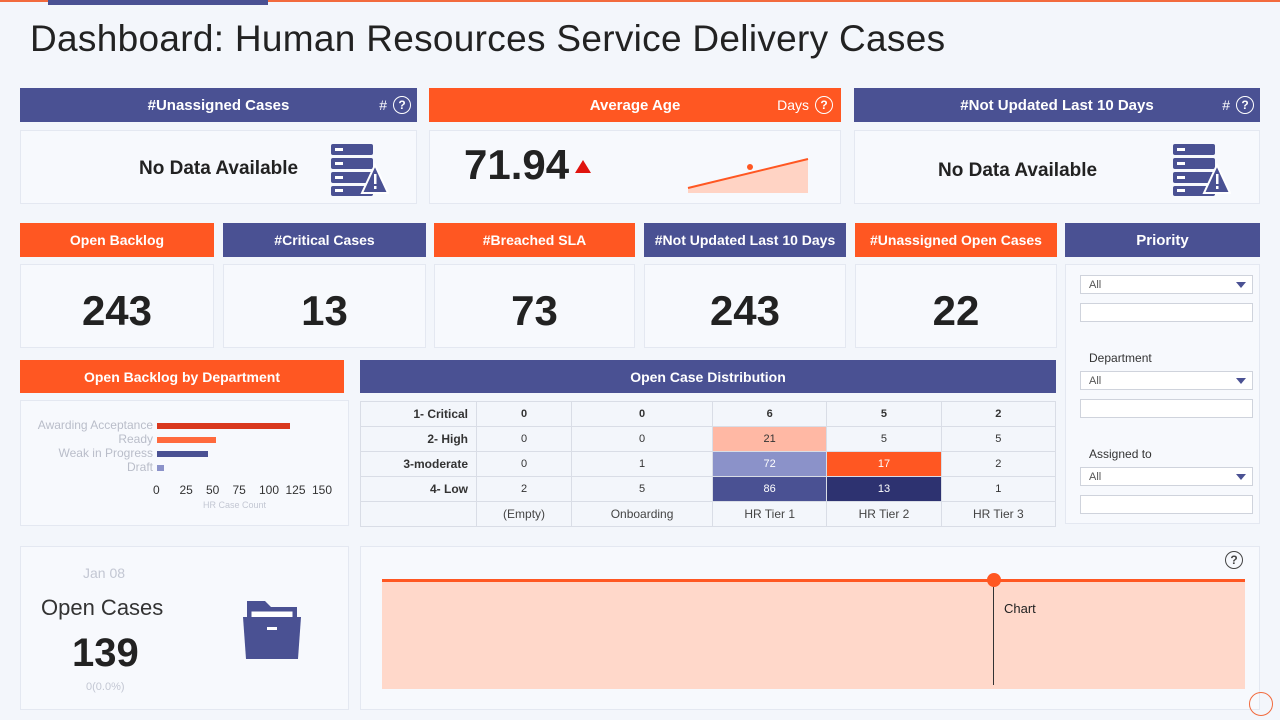  I want to click on table-cell: 86, so click(770, 489).